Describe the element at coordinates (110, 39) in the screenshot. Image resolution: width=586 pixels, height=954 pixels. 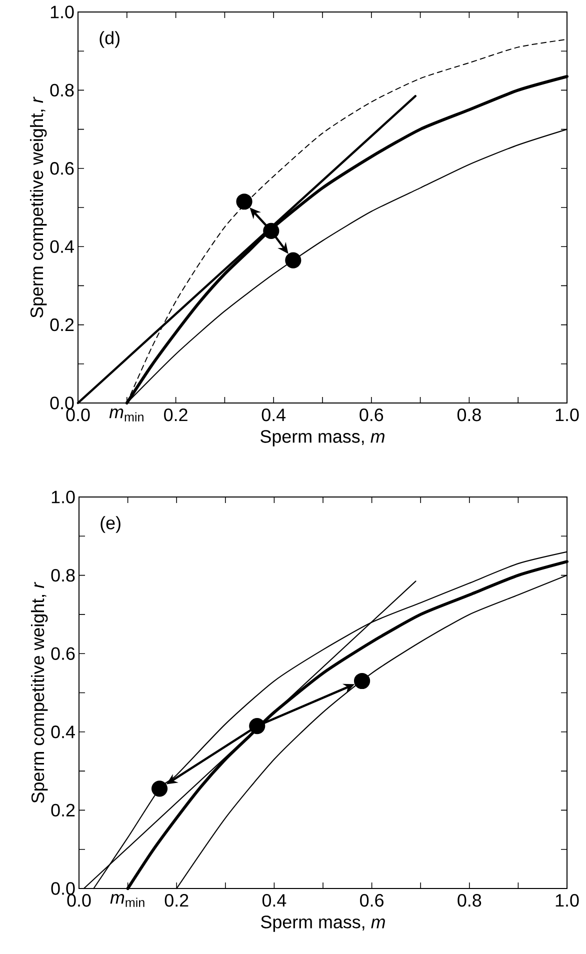
I see `annotation: (d)` at that location.